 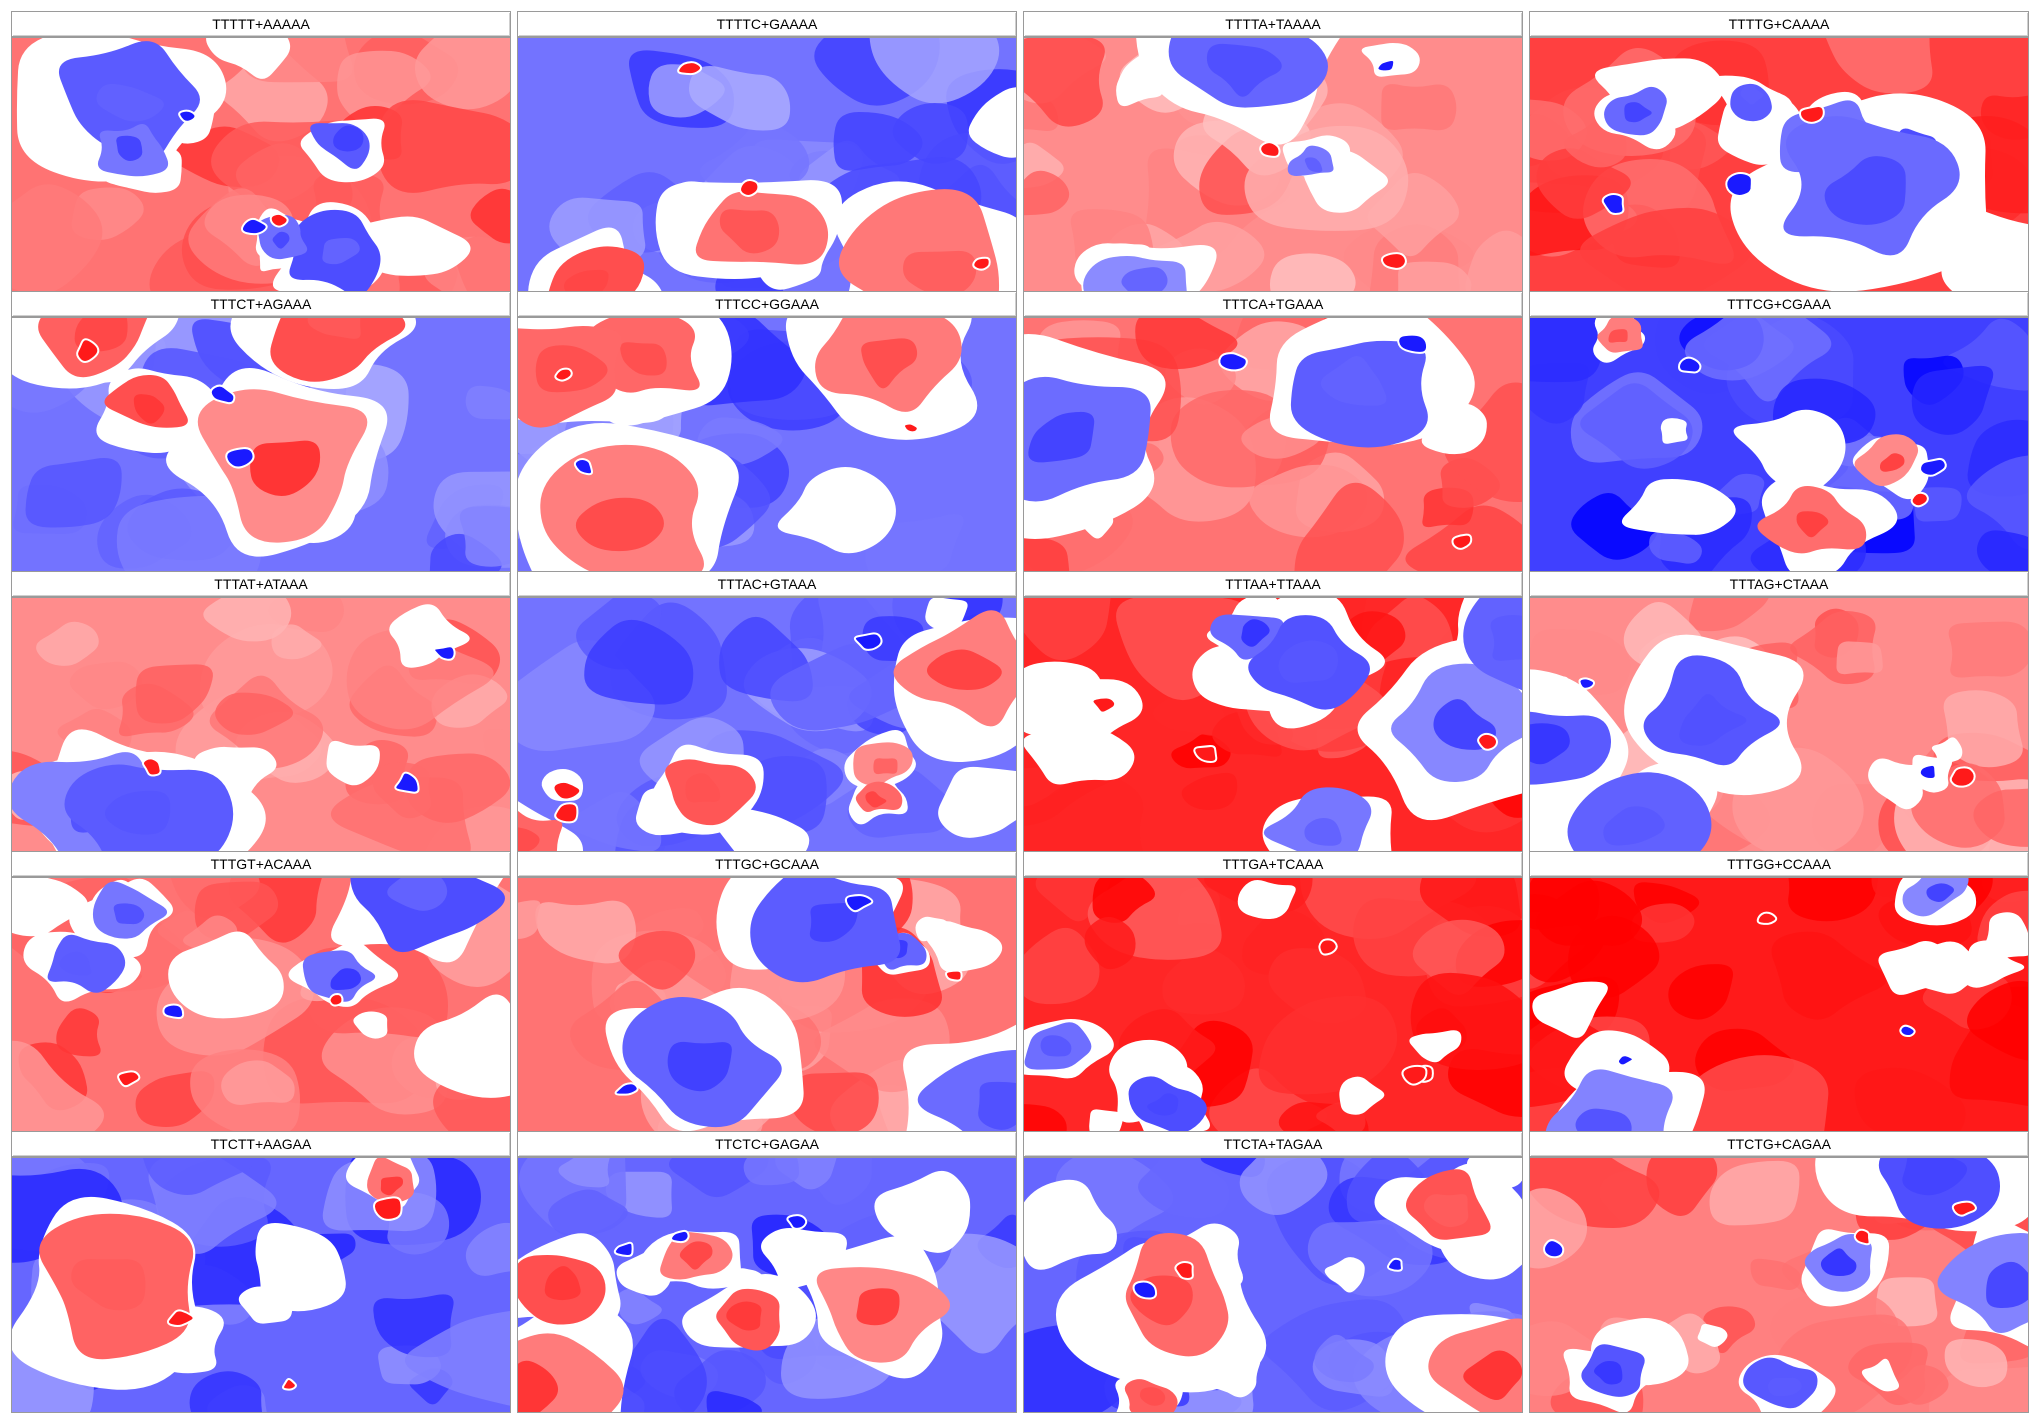 I want to click on panel-title: TTCTA+TAGAA, so click(x=1273, y=1144).